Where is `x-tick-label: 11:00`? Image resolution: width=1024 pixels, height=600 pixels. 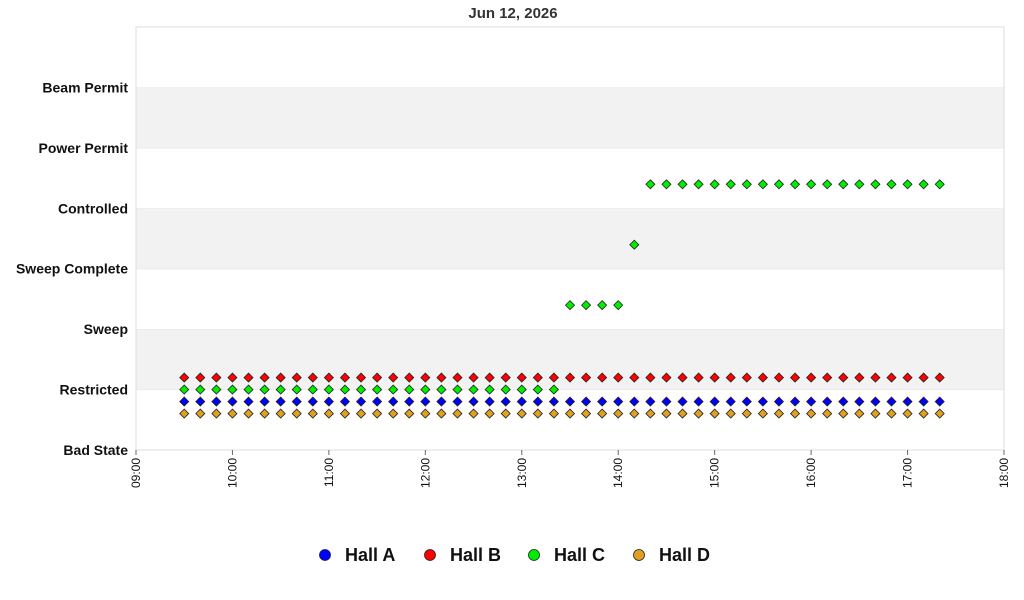 x-tick-label: 11:00 is located at coordinates (329, 472).